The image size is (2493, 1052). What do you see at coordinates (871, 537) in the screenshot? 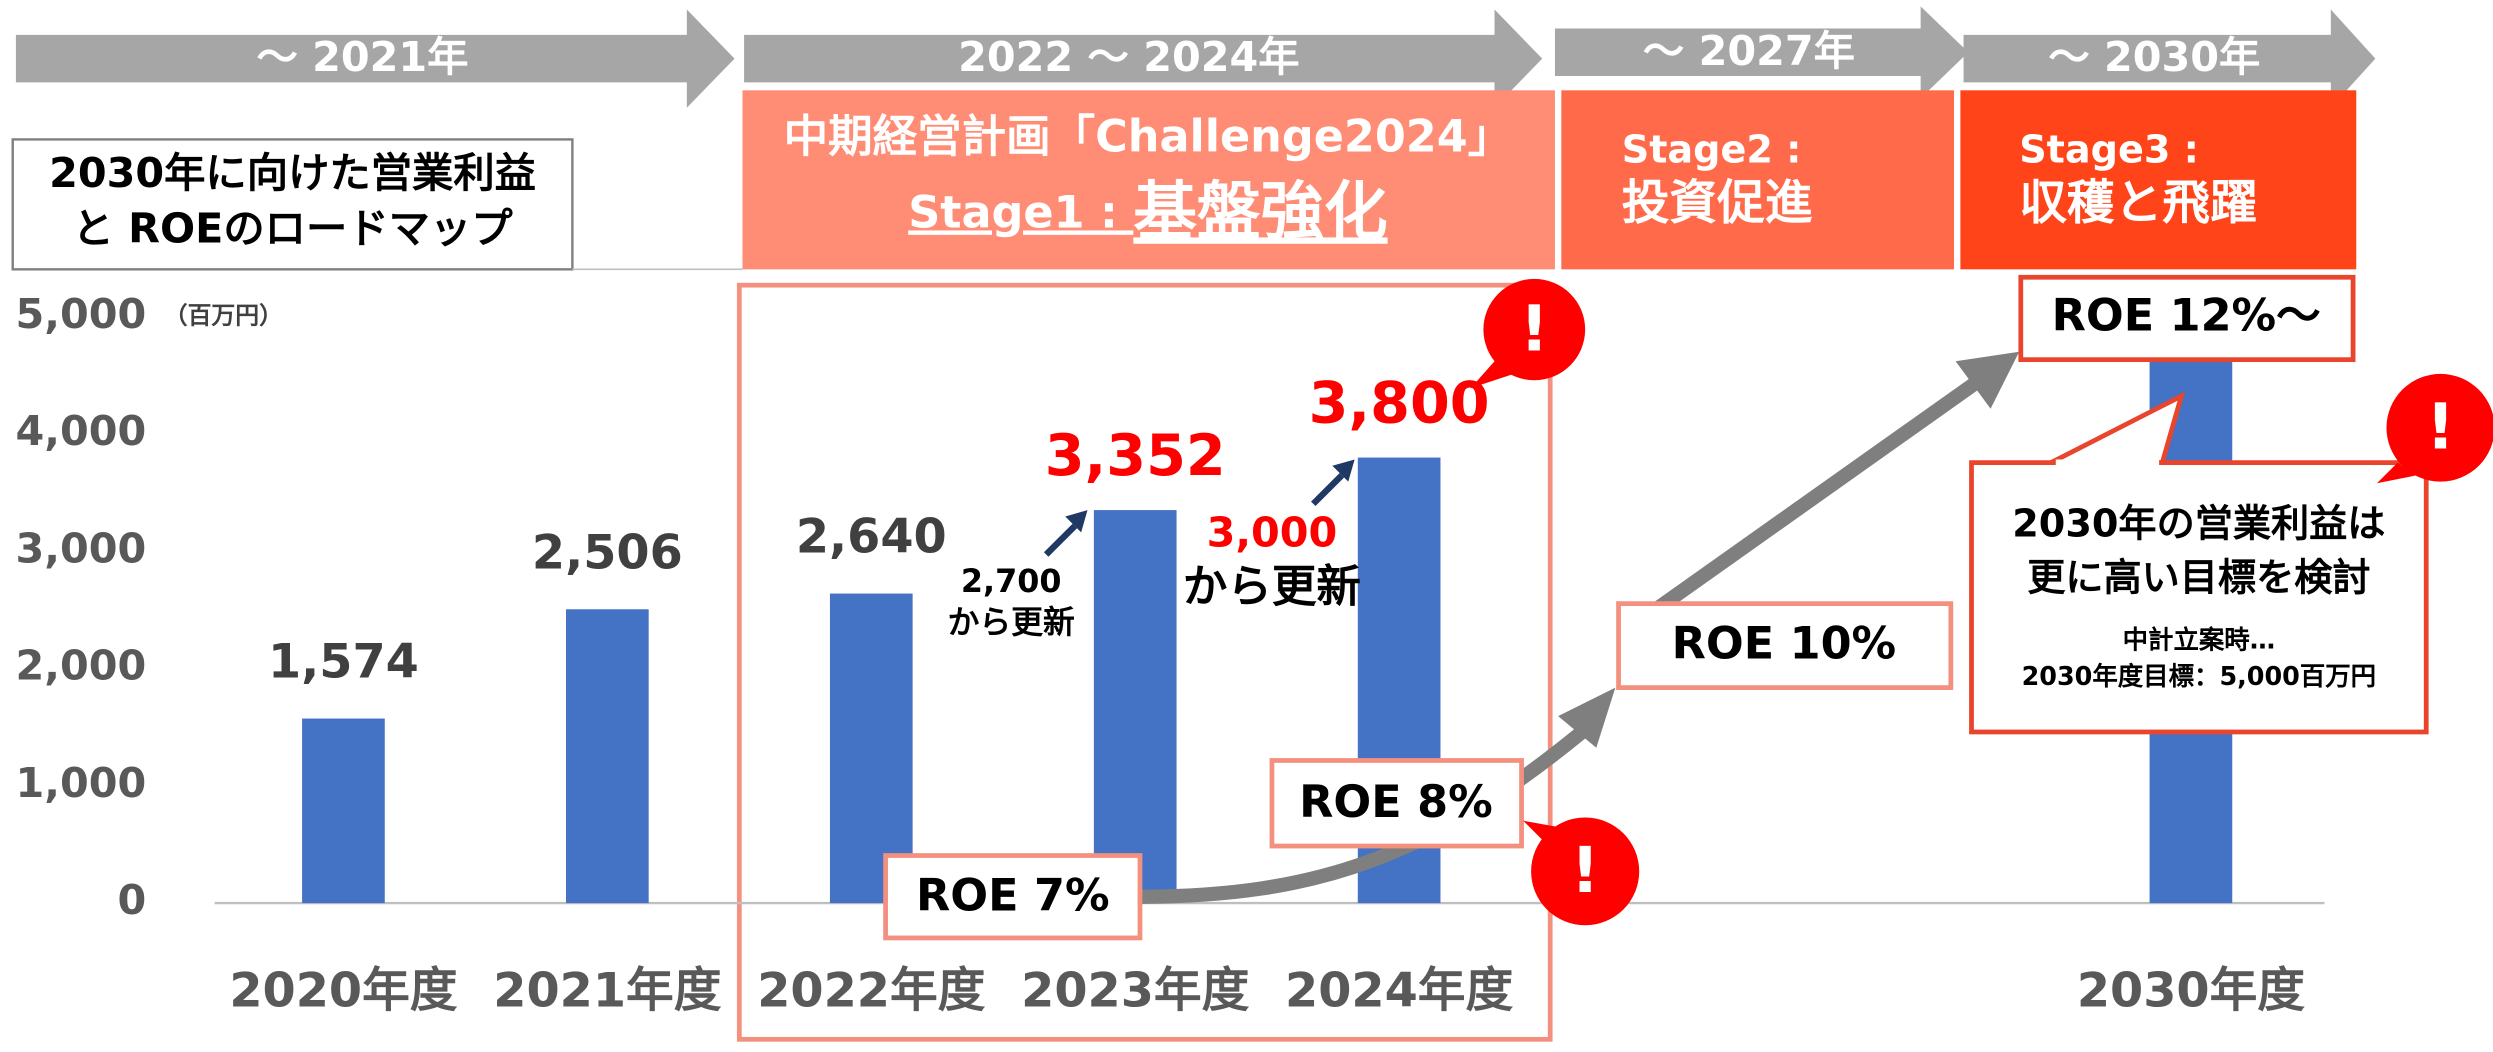
I see `value-label: 2,640` at bounding box center [871, 537].